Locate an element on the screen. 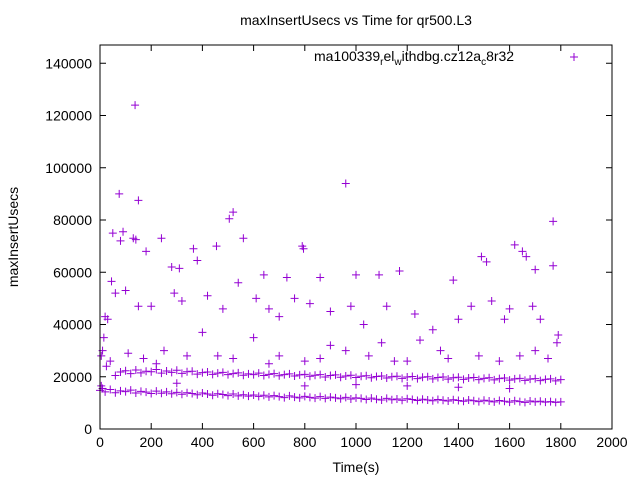 The width and height of the screenshot is (640, 480). y-tick-label: 140000 is located at coordinates (68, 63).